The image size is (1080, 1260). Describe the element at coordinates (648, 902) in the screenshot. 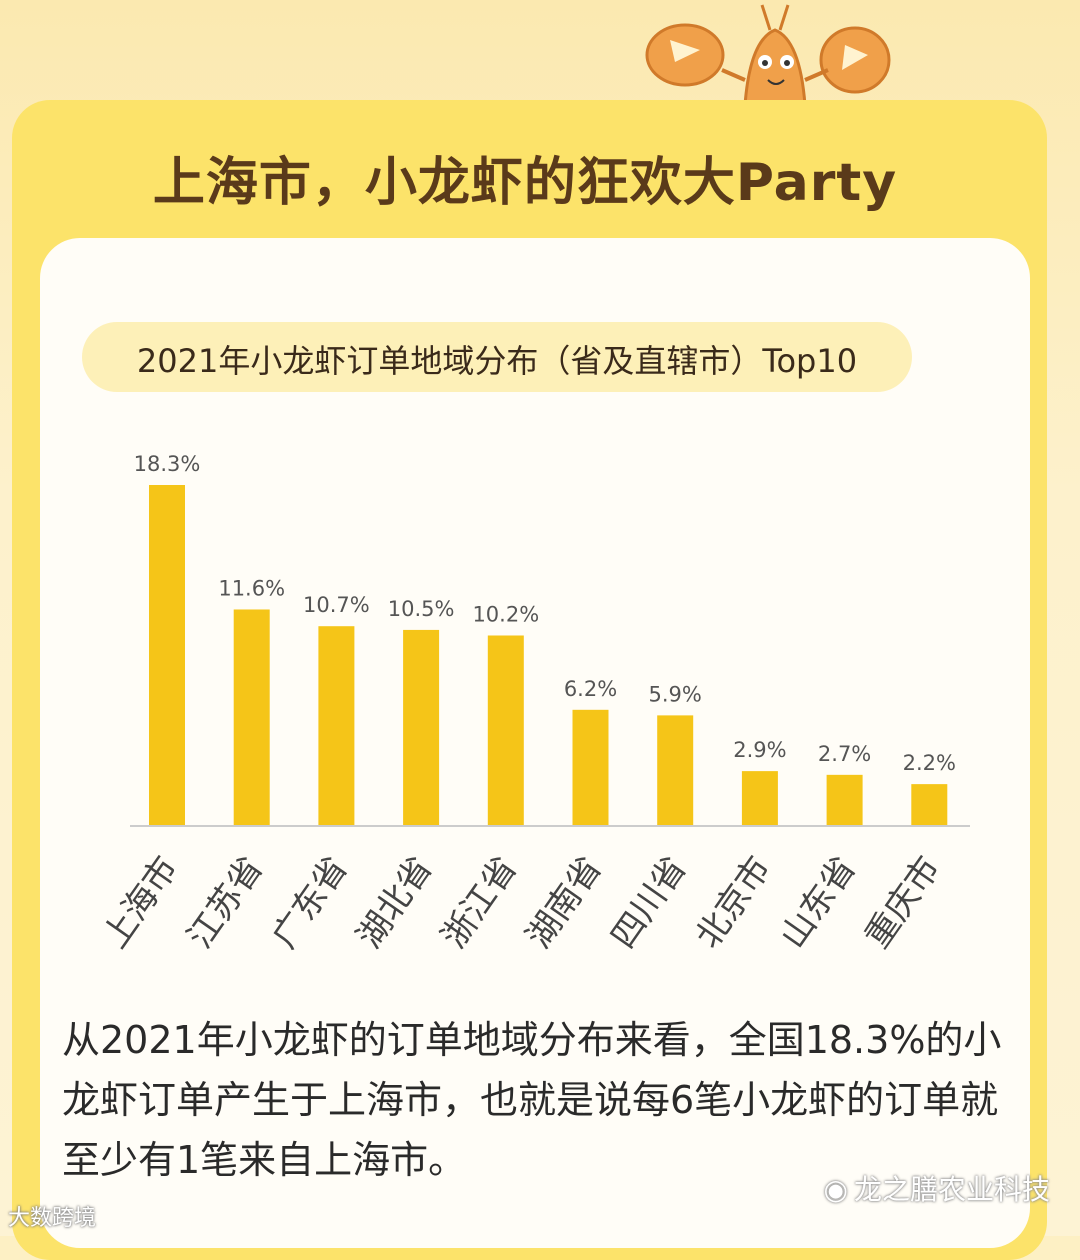

I see `category-label-6: 四川省` at that location.